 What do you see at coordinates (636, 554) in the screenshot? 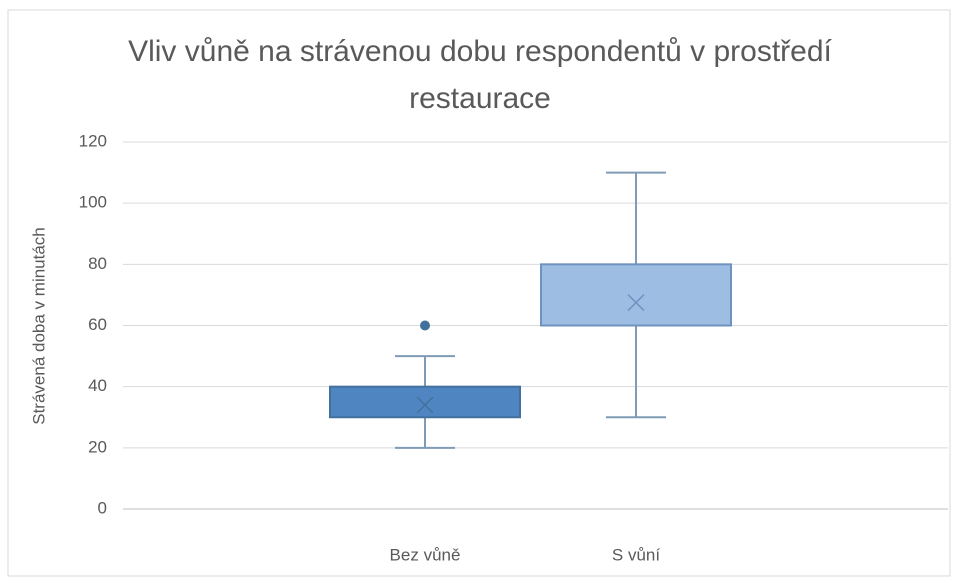
I see `x-tick-label: S vůní` at bounding box center [636, 554].